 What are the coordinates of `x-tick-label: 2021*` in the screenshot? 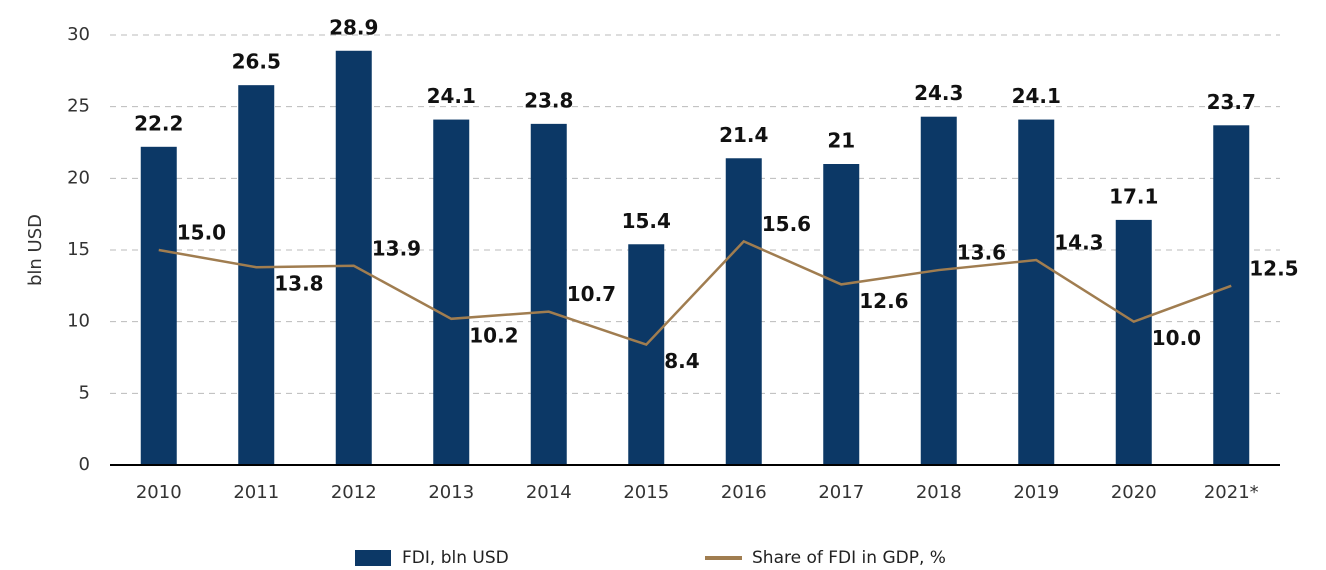 It's located at (1231, 492).